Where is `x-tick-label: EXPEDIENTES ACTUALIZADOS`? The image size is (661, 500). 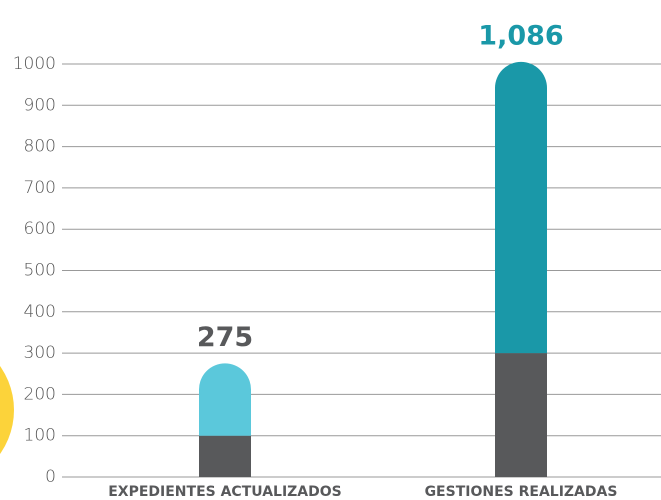 x-tick-label: EXPEDIENTES ACTUALIZADOS is located at coordinates (225, 492).